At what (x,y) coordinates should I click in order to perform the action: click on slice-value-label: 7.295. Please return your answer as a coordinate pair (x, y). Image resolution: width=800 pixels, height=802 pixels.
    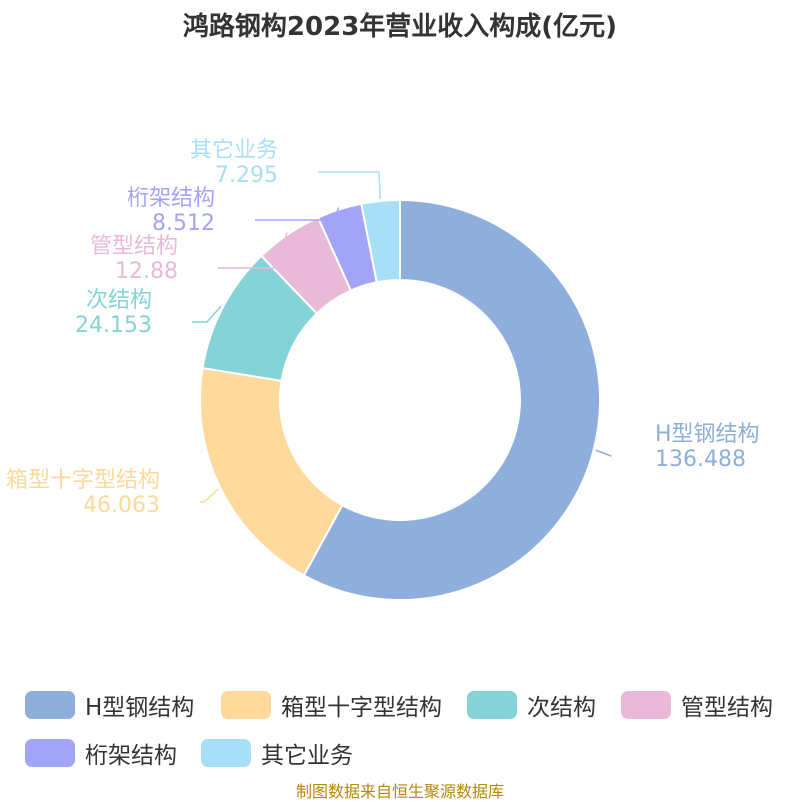
    Looking at the image, I should click on (246, 175).